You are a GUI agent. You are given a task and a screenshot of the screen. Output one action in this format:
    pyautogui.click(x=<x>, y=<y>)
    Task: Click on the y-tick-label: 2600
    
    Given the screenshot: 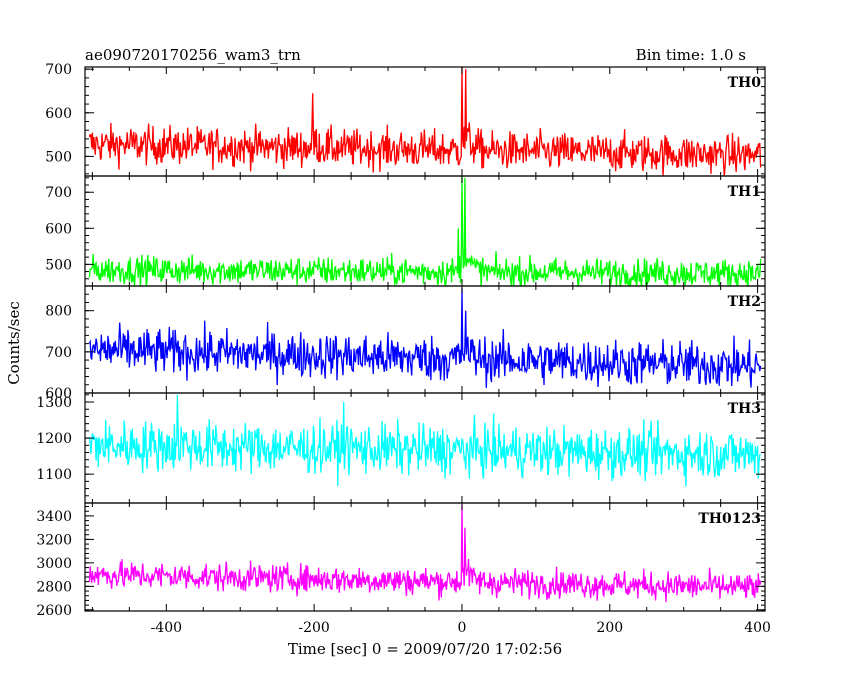 What is the action you would take?
    pyautogui.click(x=54, y=611)
    